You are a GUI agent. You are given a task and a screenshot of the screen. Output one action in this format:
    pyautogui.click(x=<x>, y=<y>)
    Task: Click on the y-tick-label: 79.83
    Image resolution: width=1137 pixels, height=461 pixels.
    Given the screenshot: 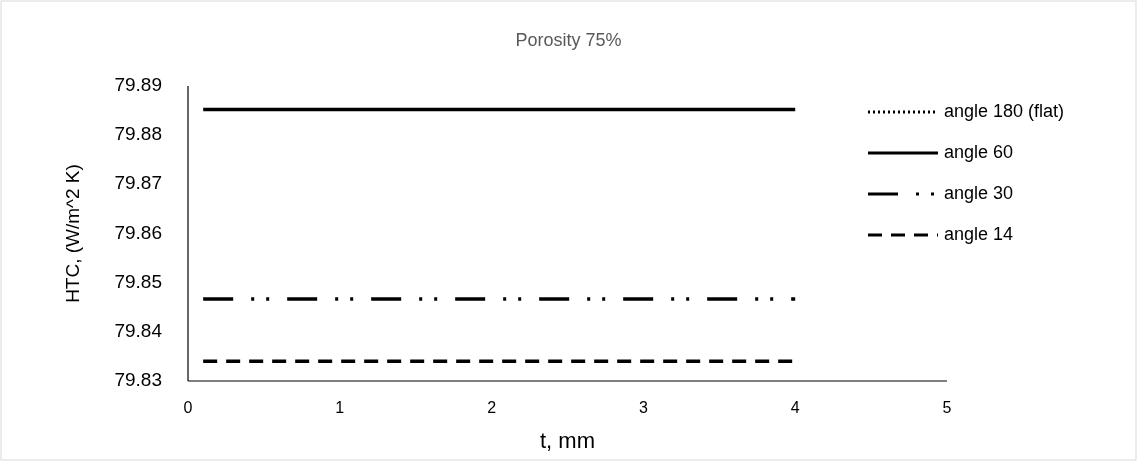 What is the action you would take?
    pyautogui.click(x=138, y=380)
    